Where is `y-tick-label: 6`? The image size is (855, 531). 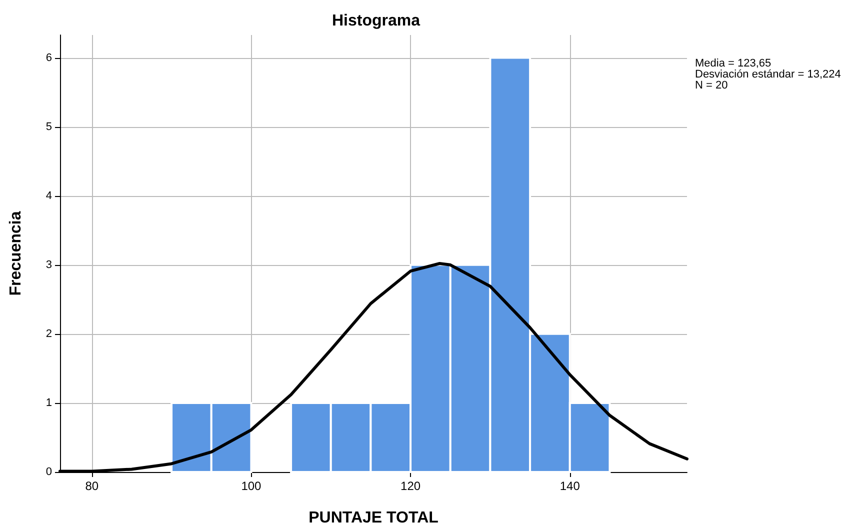
y-tick-label: 6 is located at coordinates (49, 58).